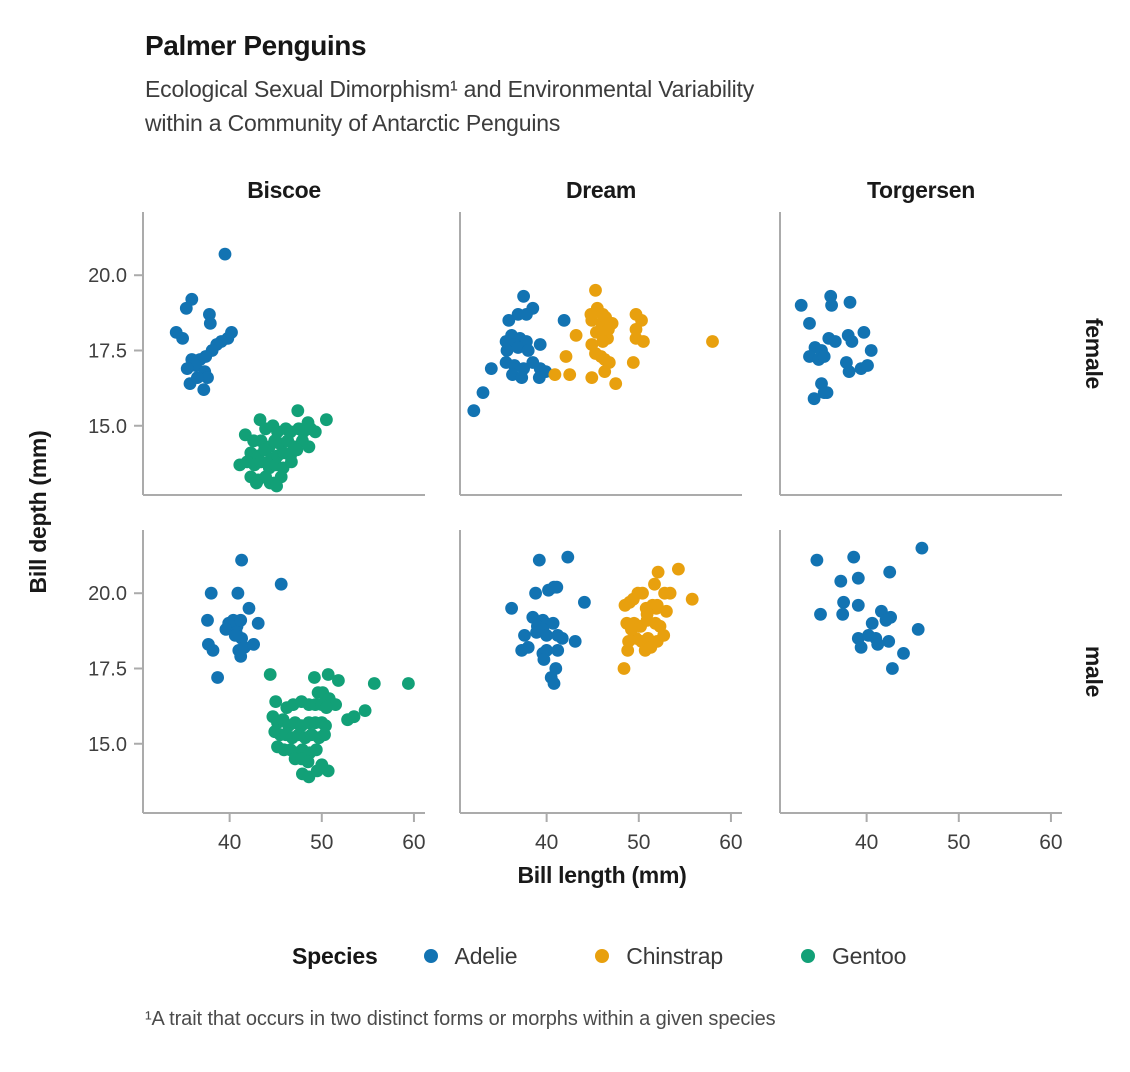 The height and width of the screenshot is (1072, 1130). What do you see at coordinates (613, 956) in the screenshot?
I see `legend: Species Adelie Chinstrap Gentoo` at bounding box center [613, 956].